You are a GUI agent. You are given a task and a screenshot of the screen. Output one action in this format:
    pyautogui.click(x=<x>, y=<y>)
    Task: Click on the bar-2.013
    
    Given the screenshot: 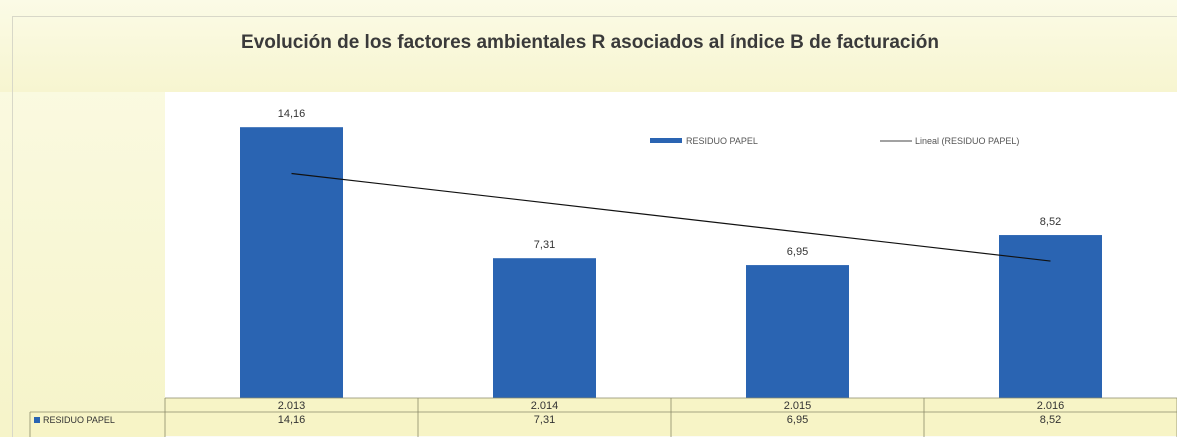 What is the action you would take?
    pyautogui.click(x=291, y=262)
    